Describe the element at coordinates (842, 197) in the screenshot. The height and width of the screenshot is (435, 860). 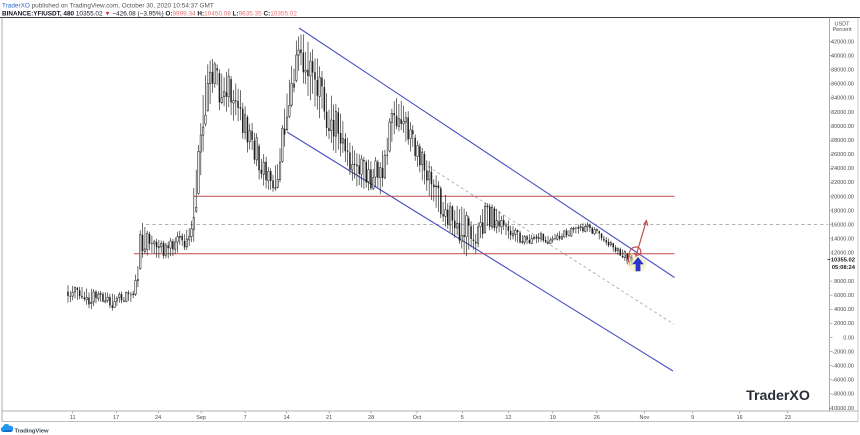
I see `svg-text: 20000.00` at that location.